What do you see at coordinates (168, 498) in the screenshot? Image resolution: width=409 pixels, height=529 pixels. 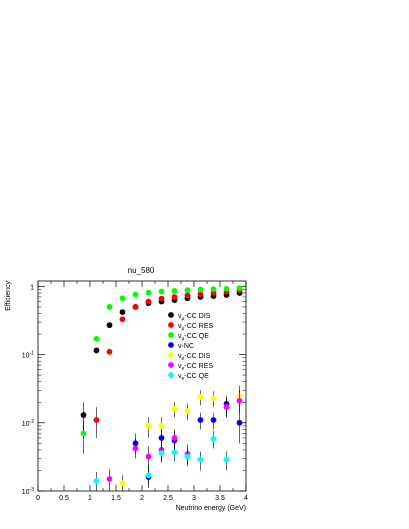 I see `x-tick-label: 2.5` at bounding box center [168, 498].